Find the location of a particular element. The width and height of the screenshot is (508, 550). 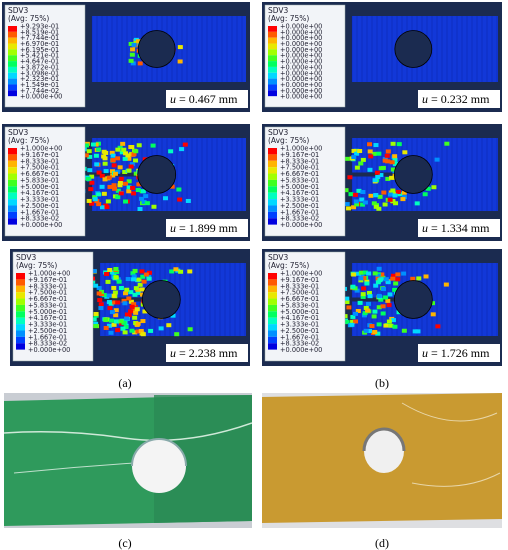

displacement-label: u = 0.232 mm is located at coordinates (456, 99).